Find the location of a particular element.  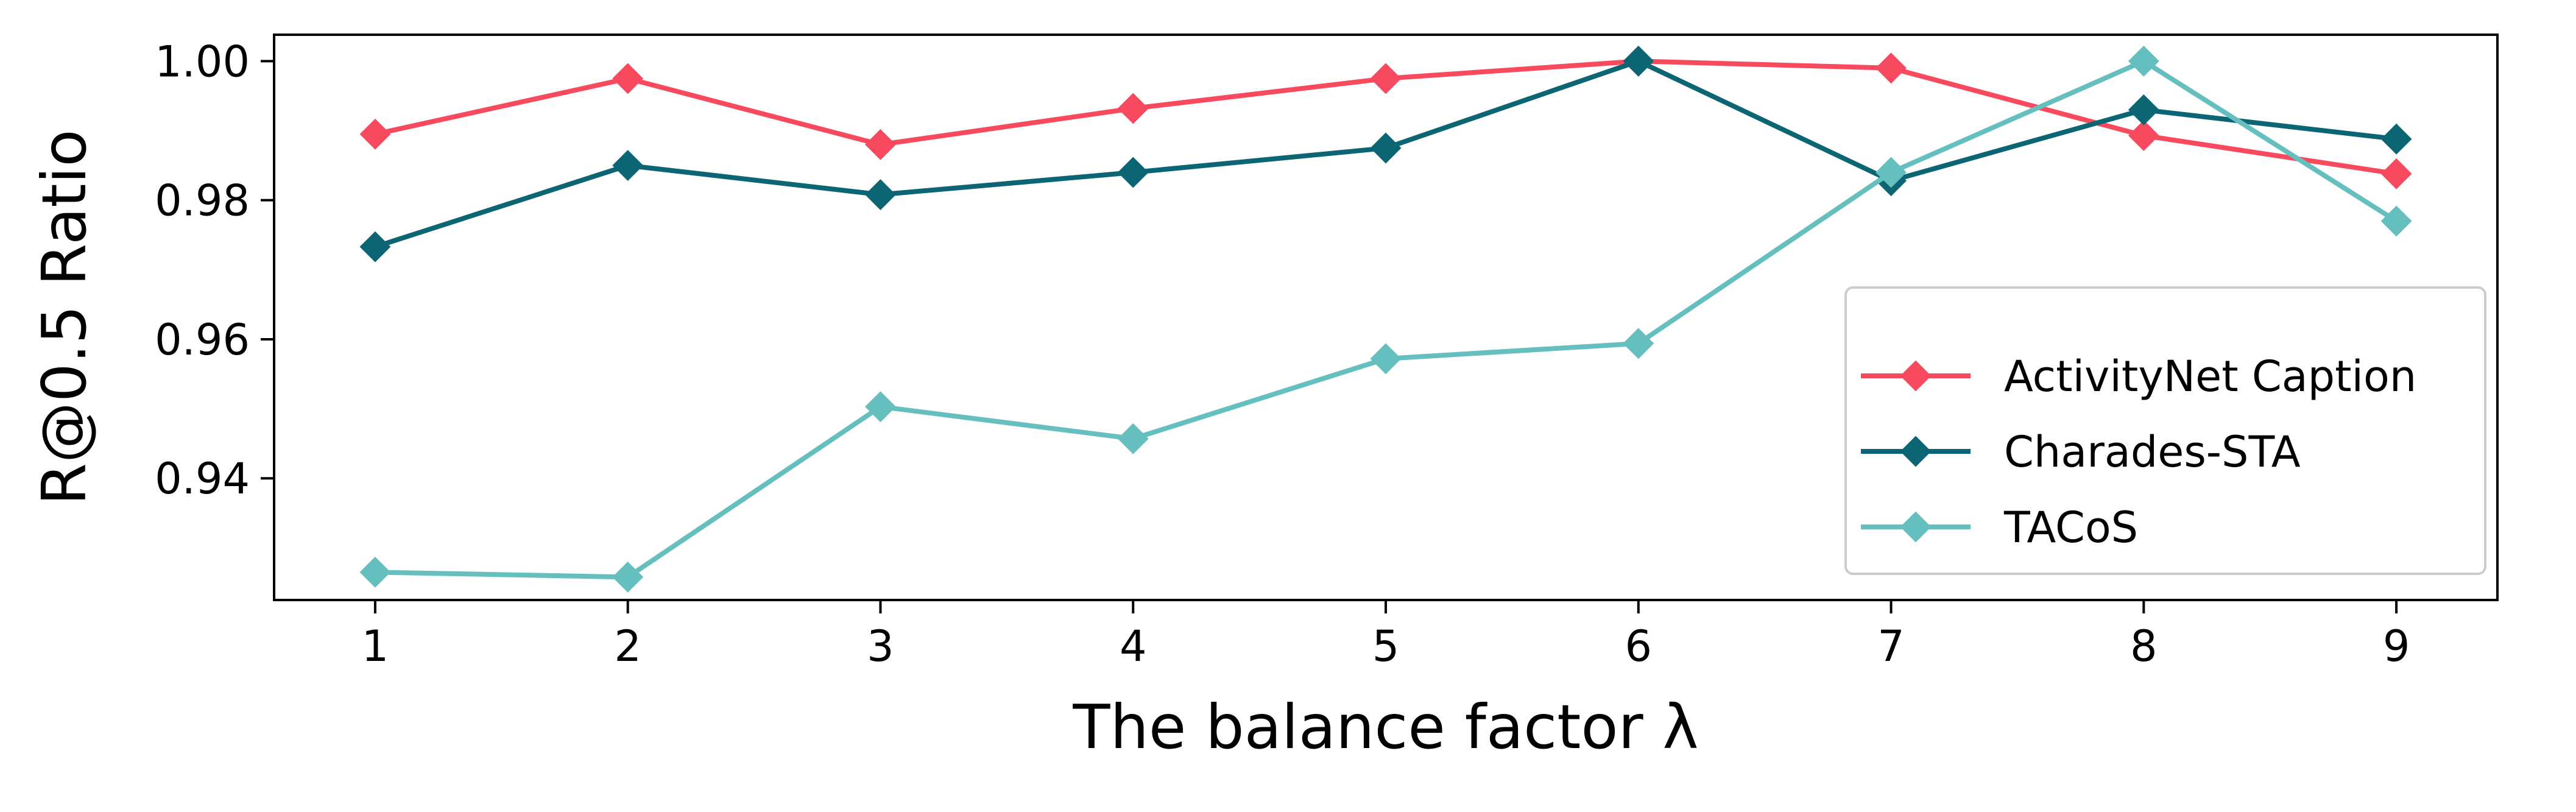

legend: ActivityNet Caption Charades-STA TACoS is located at coordinates (2165, 430).